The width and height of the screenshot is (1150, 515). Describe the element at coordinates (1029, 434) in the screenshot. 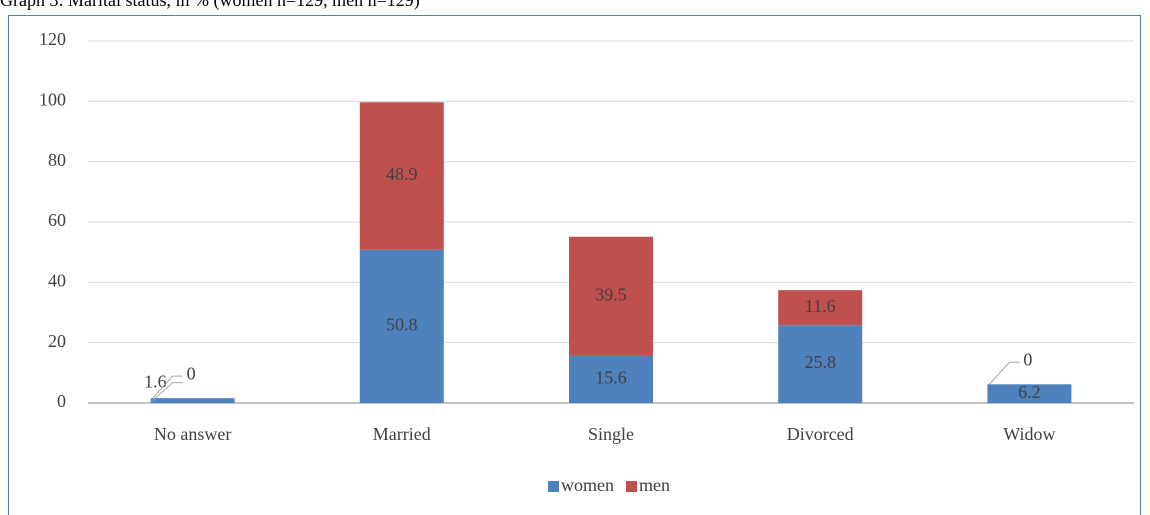

I see `x-tick-label: Widow` at that location.